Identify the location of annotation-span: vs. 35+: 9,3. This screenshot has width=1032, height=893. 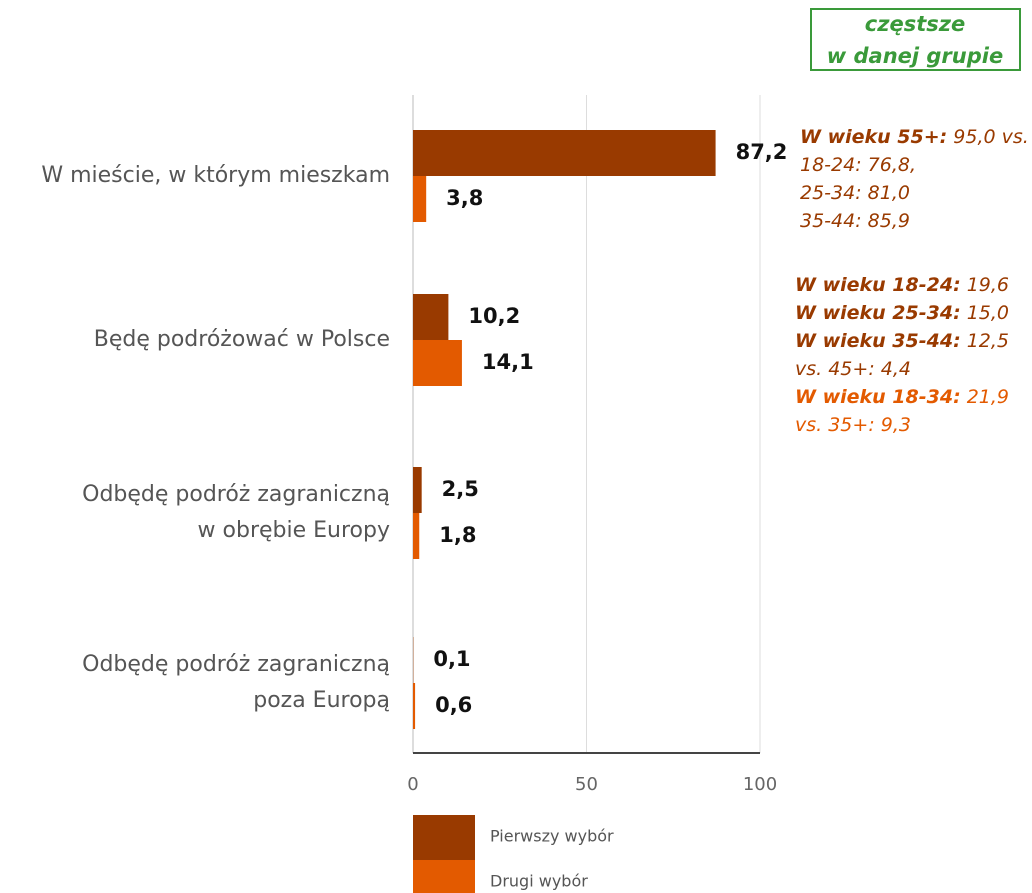
(853, 425).